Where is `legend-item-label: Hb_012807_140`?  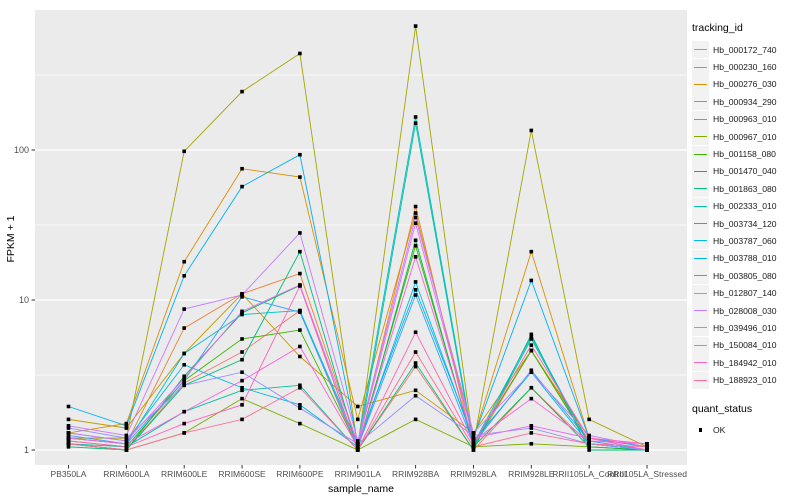 legend-item-label: Hb_012807_140 is located at coordinates (745, 293).